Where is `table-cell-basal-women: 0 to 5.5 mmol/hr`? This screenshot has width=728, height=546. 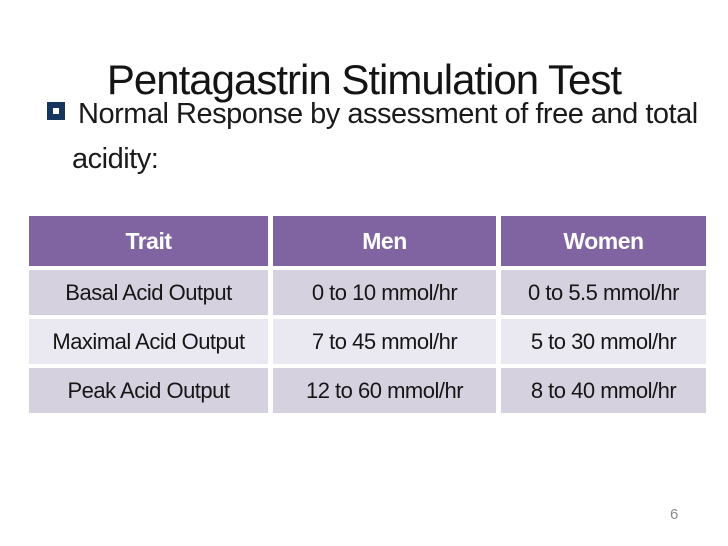 table-cell-basal-women: 0 to 5.5 mmol/hr is located at coordinates (603, 292).